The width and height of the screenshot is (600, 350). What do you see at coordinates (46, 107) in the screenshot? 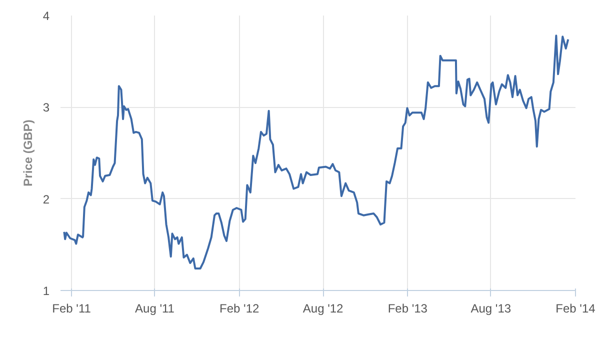
I see `y-tick-label: 3` at bounding box center [46, 107].